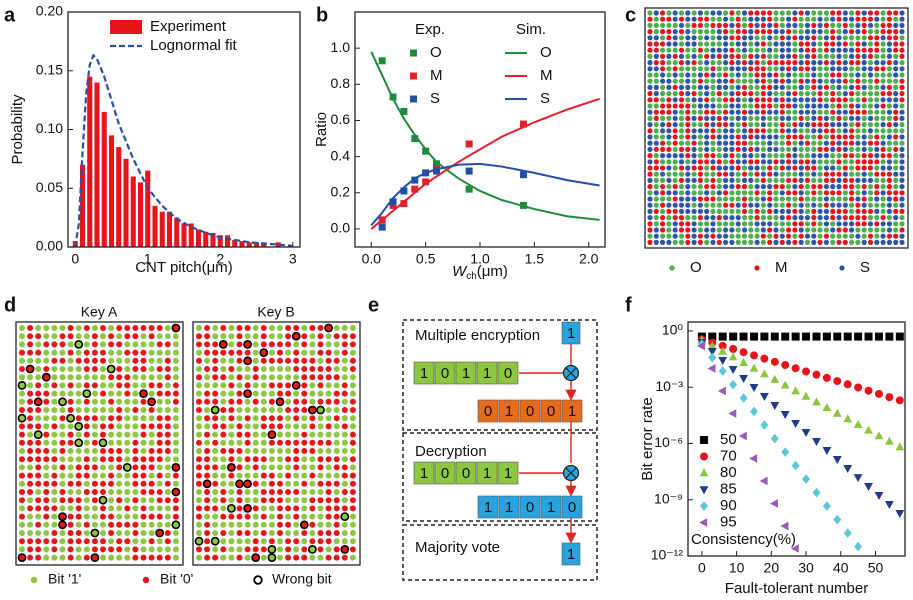 The height and width of the screenshot is (600, 913). What do you see at coordinates (728, 472) in the screenshot?
I see `legend-label: 80` at bounding box center [728, 472].